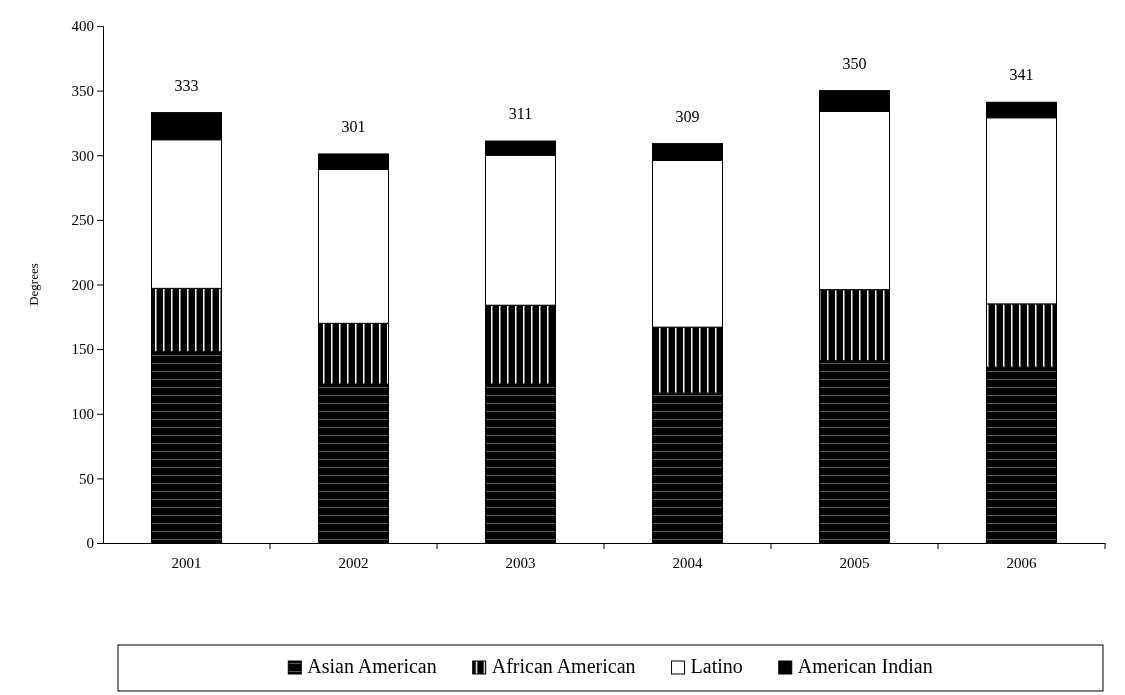  Describe the element at coordinates (716, 666) in the screenshot. I see `legend-label: Latino` at that location.